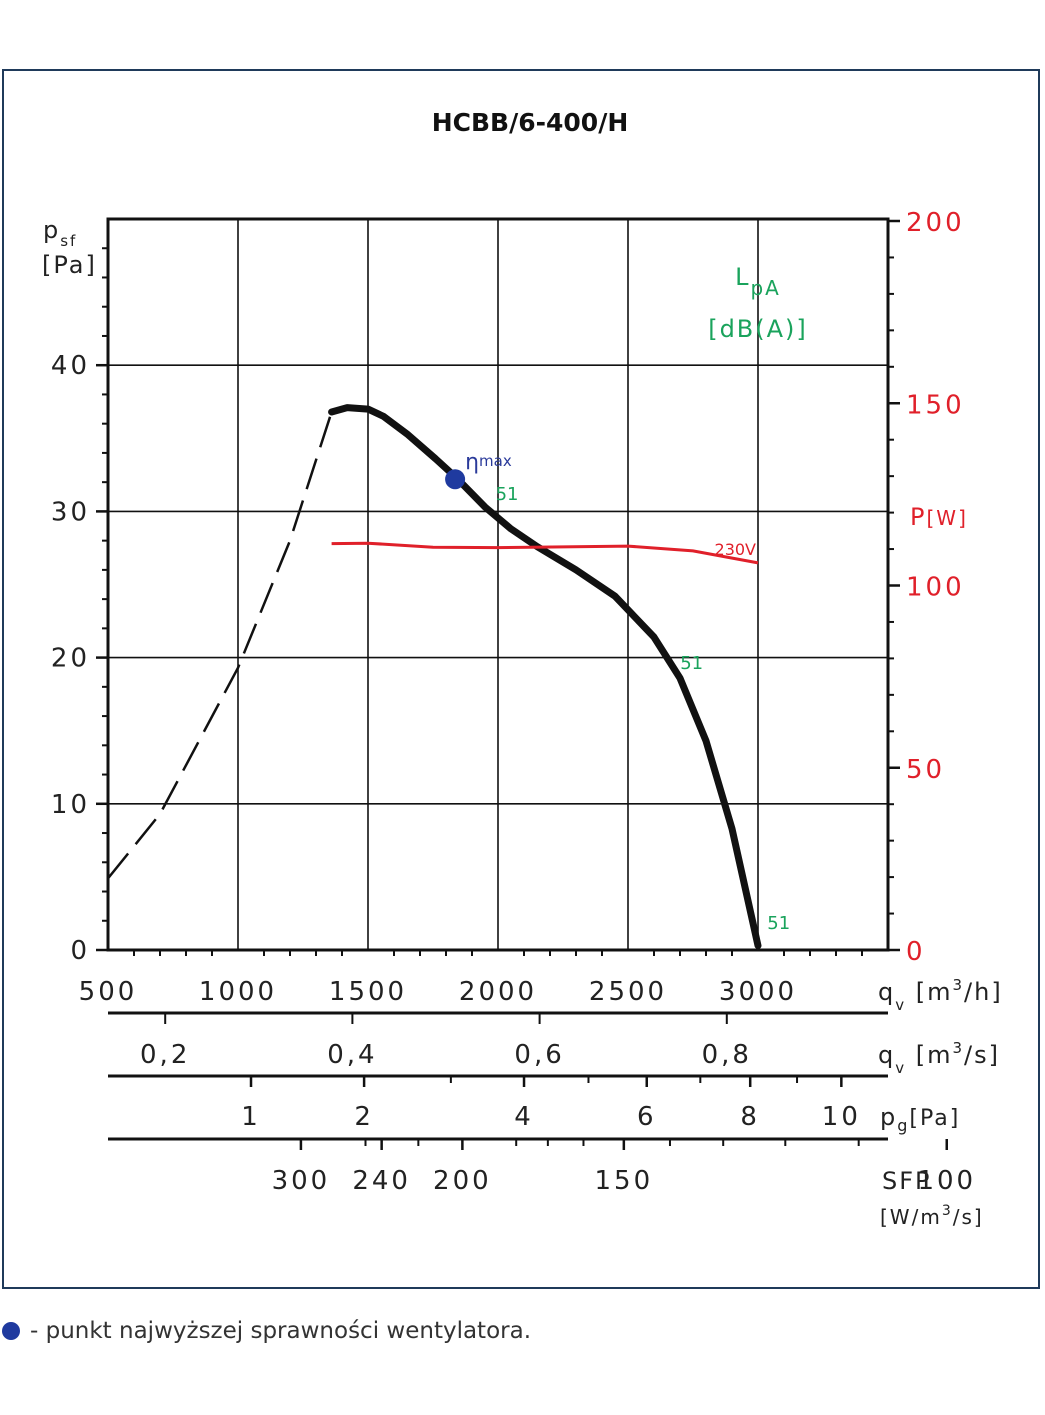 The width and height of the screenshot is (1045, 1415). I want to click on scale-qv-label: 0,2, so click(165, 1055).